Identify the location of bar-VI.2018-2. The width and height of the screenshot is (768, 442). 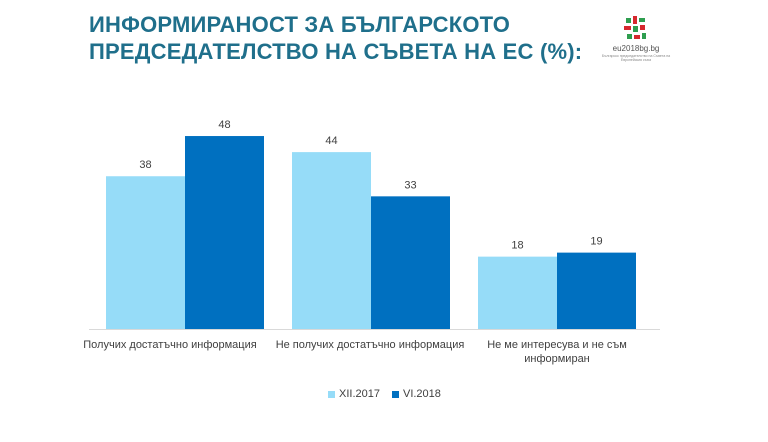
(596, 290).